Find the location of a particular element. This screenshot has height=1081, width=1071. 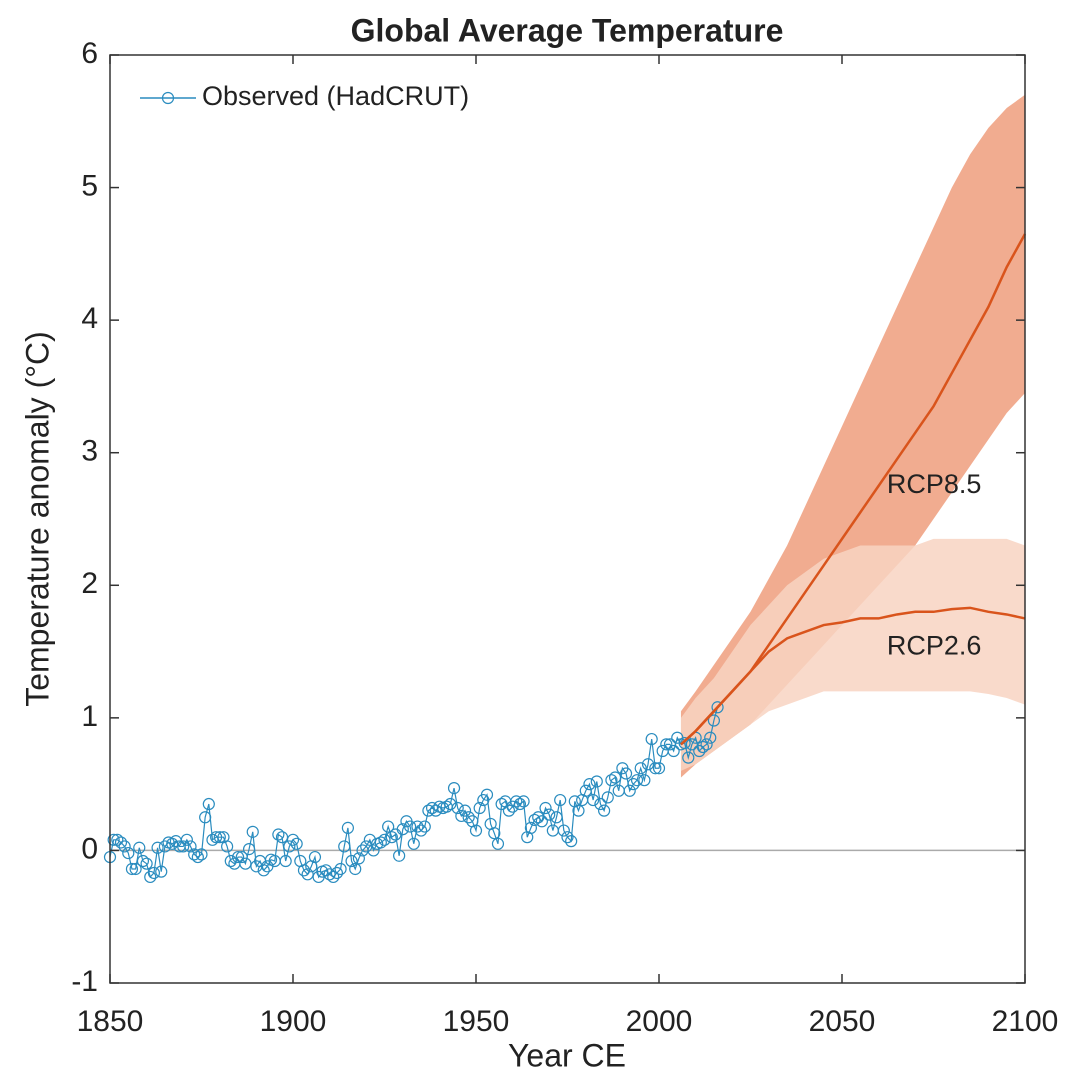

series-annotation: RCP2.6 is located at coordinates (934, 646).